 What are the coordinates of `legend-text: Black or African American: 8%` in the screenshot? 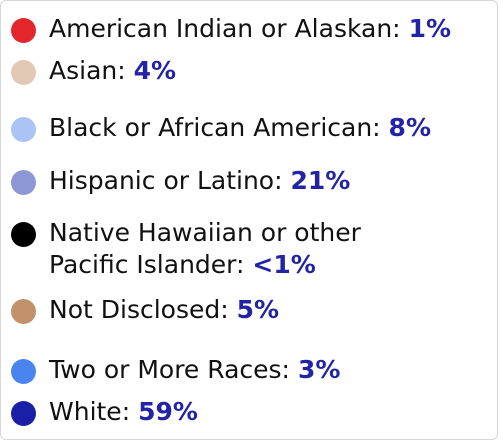 It's located at (265, 128).